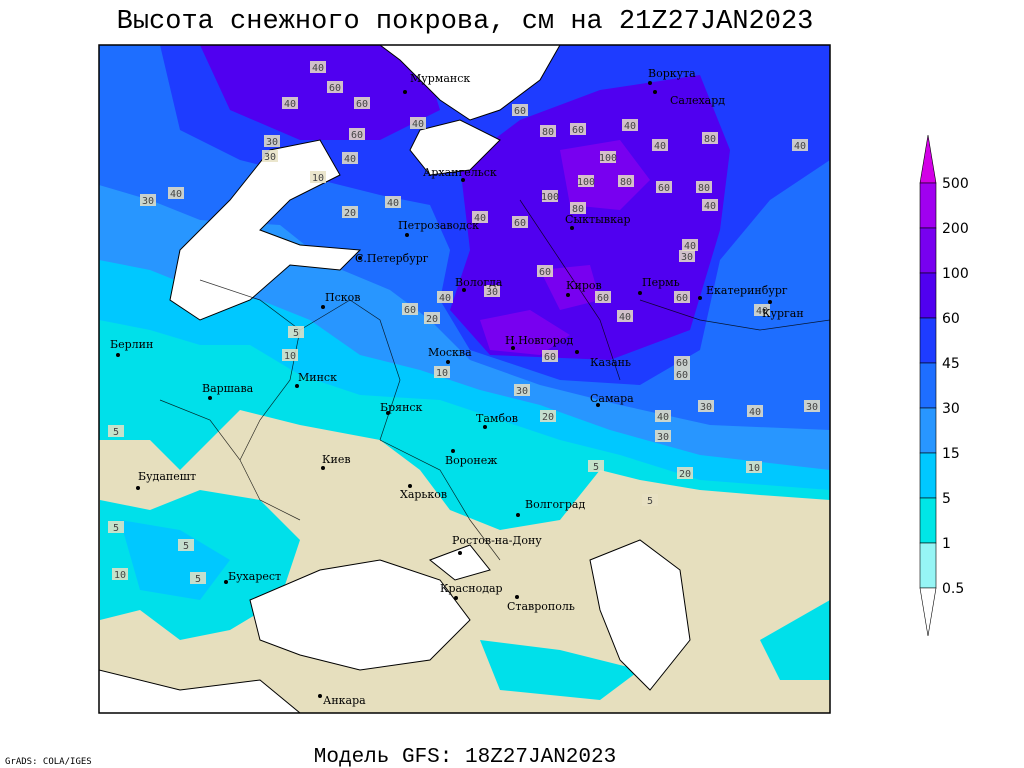  I want to click on city-label: Краснодар, so click(471, 588).